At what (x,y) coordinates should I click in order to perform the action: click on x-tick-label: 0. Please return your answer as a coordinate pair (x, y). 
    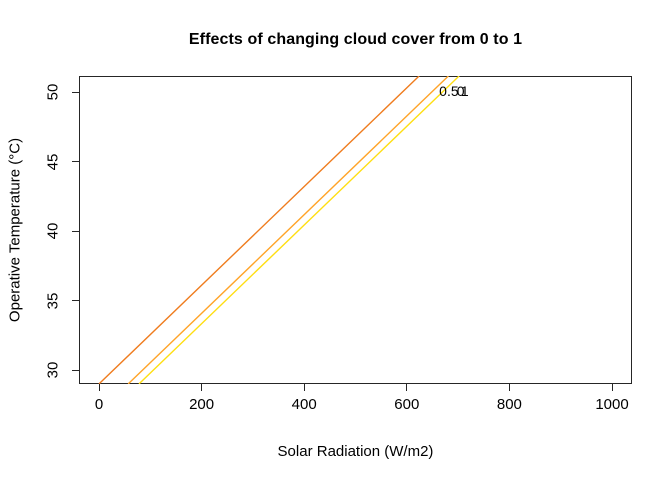
    Looking at the image, I should click on (99, 404).